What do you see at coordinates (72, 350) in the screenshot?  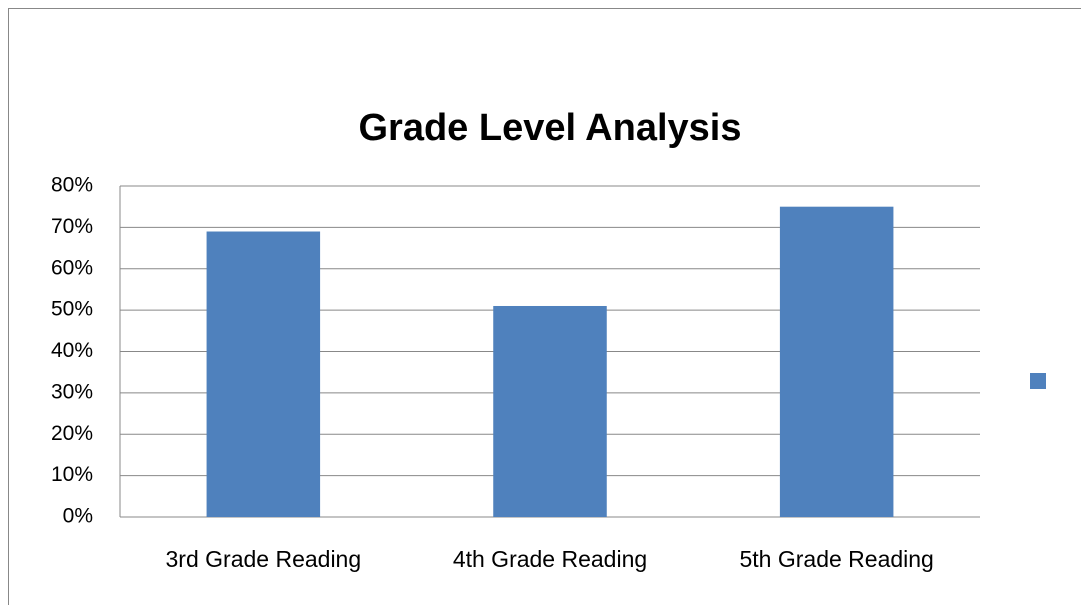 I see `y-tick-label: 40%` at bounding box center [72, 350].